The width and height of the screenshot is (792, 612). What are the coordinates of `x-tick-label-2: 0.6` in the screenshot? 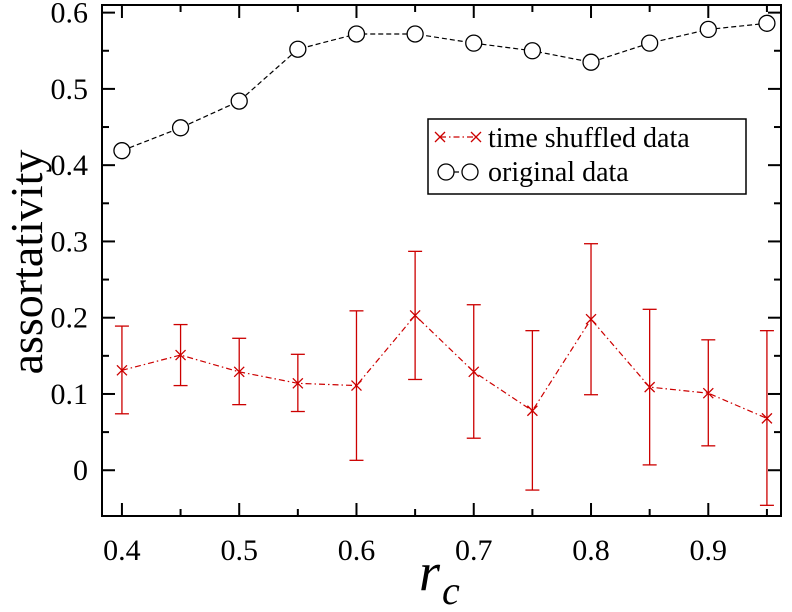 It's located at (357, 550).